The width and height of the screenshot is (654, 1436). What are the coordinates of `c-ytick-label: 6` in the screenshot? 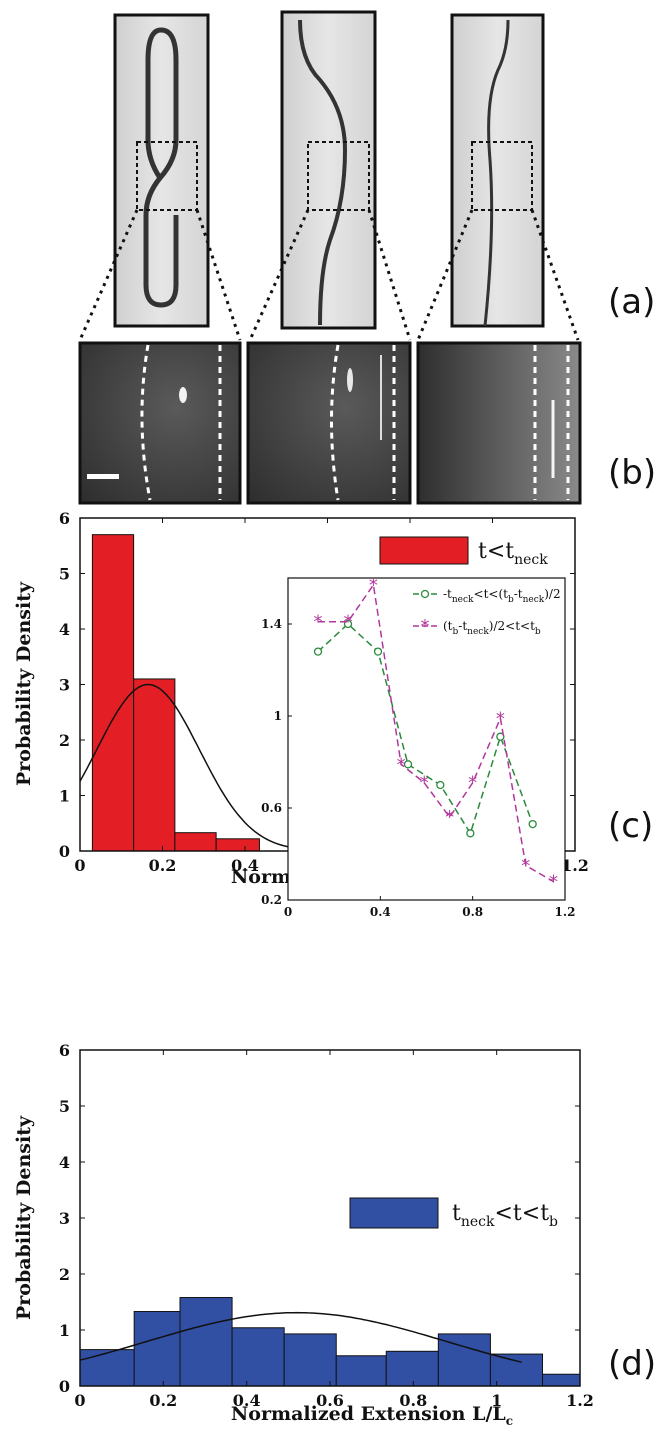 It's located at (64, 518).